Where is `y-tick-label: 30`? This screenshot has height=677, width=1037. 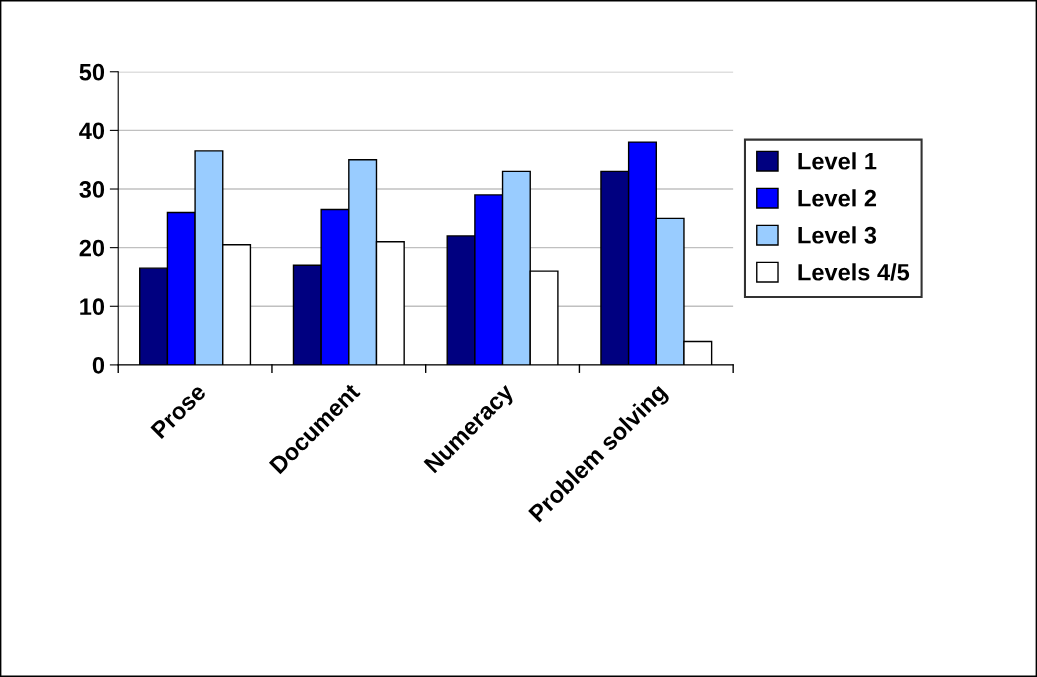 y-tick-label: 30 is located at coordinates (92, 189).